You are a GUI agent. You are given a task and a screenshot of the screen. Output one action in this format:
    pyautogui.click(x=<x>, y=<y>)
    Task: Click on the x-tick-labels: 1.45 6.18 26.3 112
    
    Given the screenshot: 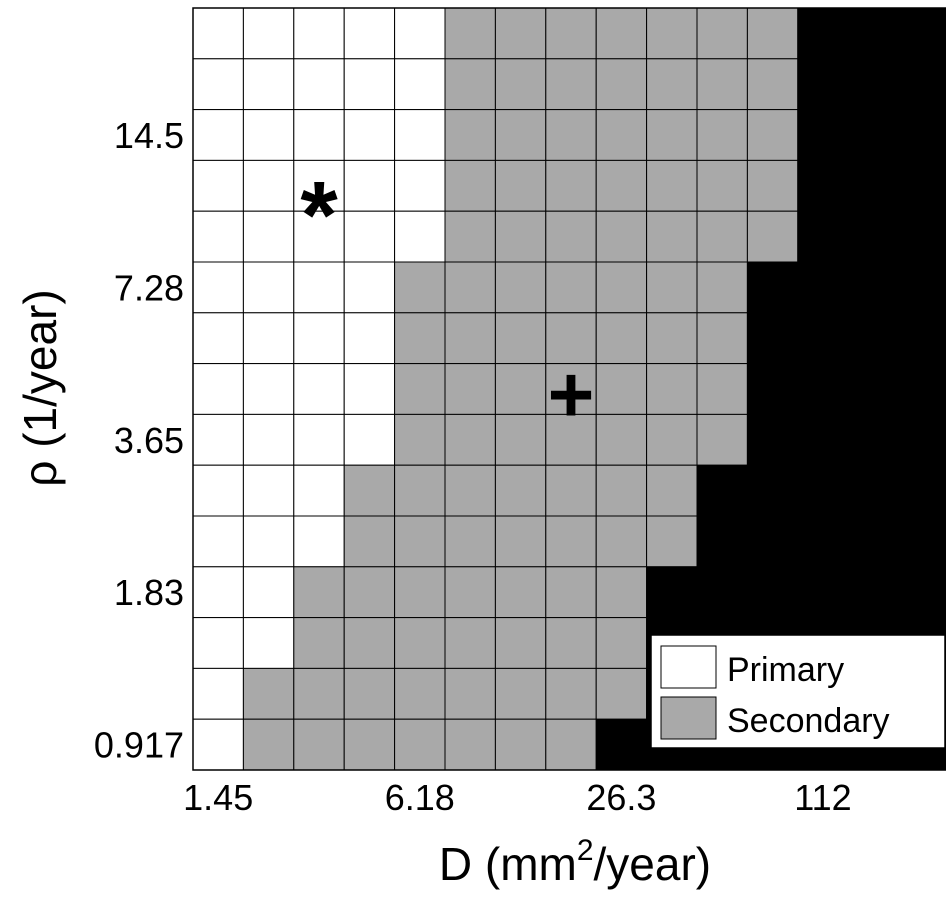 What is the action you would take?
    pyautogui.click(x=517, y=797)
    